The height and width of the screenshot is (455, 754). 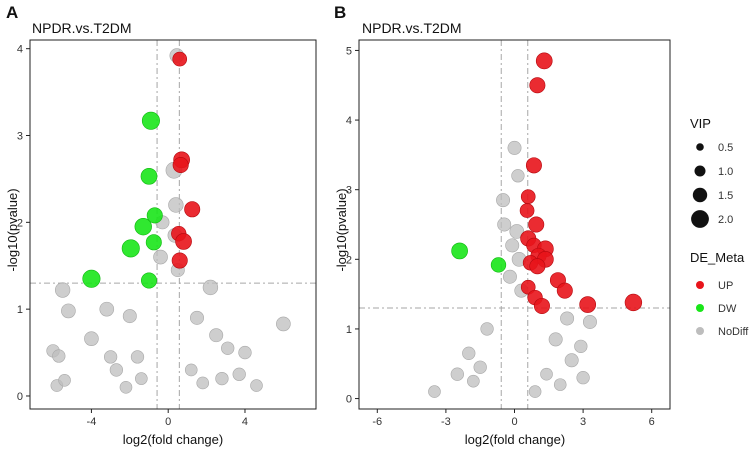 I want to click on panel-b-ytick-label: 4, so click(x=349, y=121).